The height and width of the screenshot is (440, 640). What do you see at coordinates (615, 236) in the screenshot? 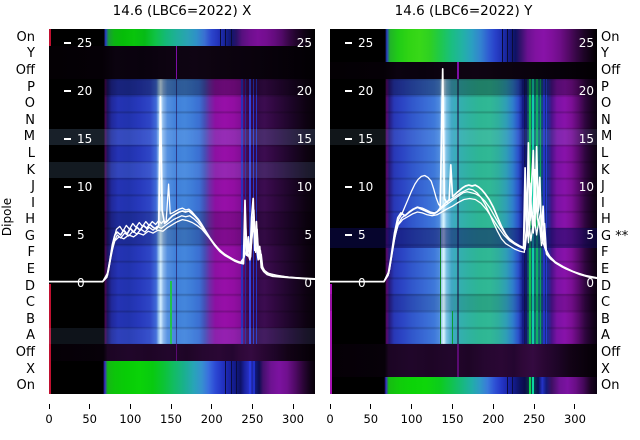
I see `row-label: G **` at bounding box center [615, 236].